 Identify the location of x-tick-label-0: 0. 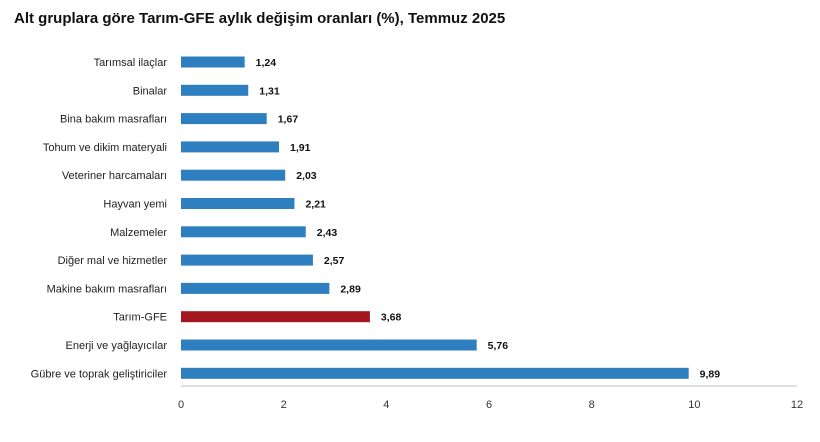
(181, 405).